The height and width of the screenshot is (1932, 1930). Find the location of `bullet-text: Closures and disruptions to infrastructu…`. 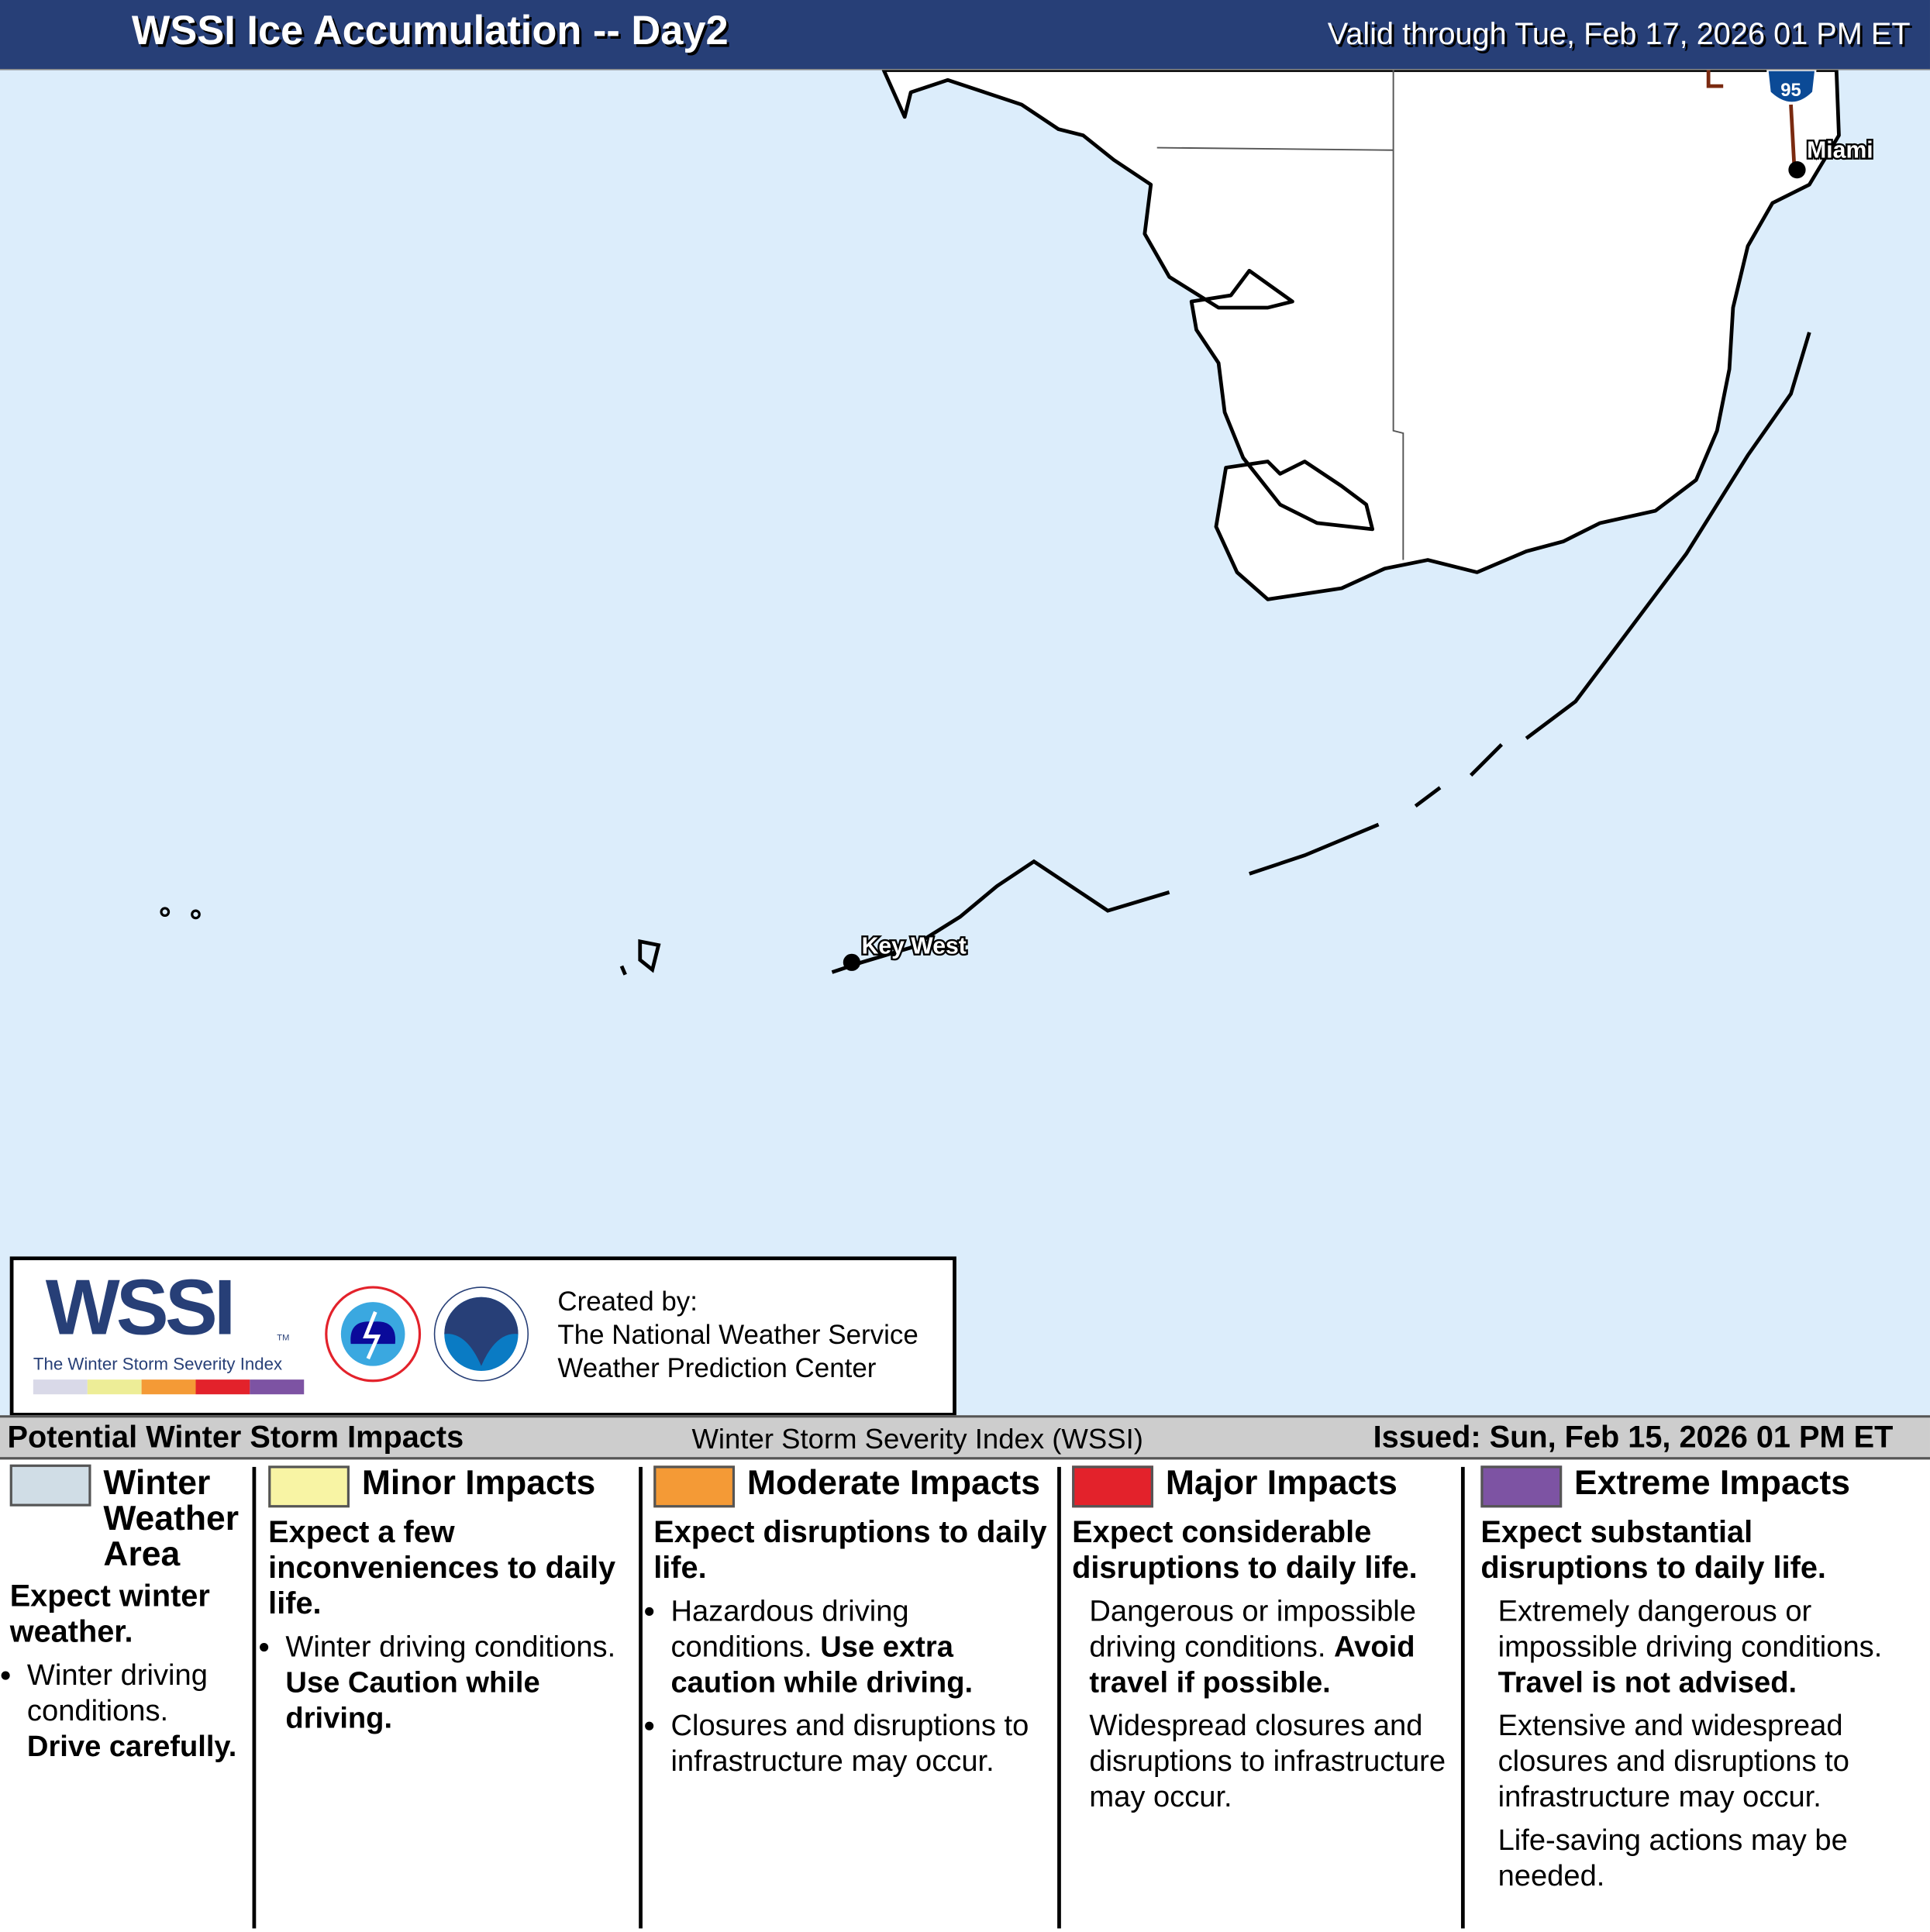

bullet-text: Closures and disruptions to infrastructu… is located at coordinates (861, 1743).